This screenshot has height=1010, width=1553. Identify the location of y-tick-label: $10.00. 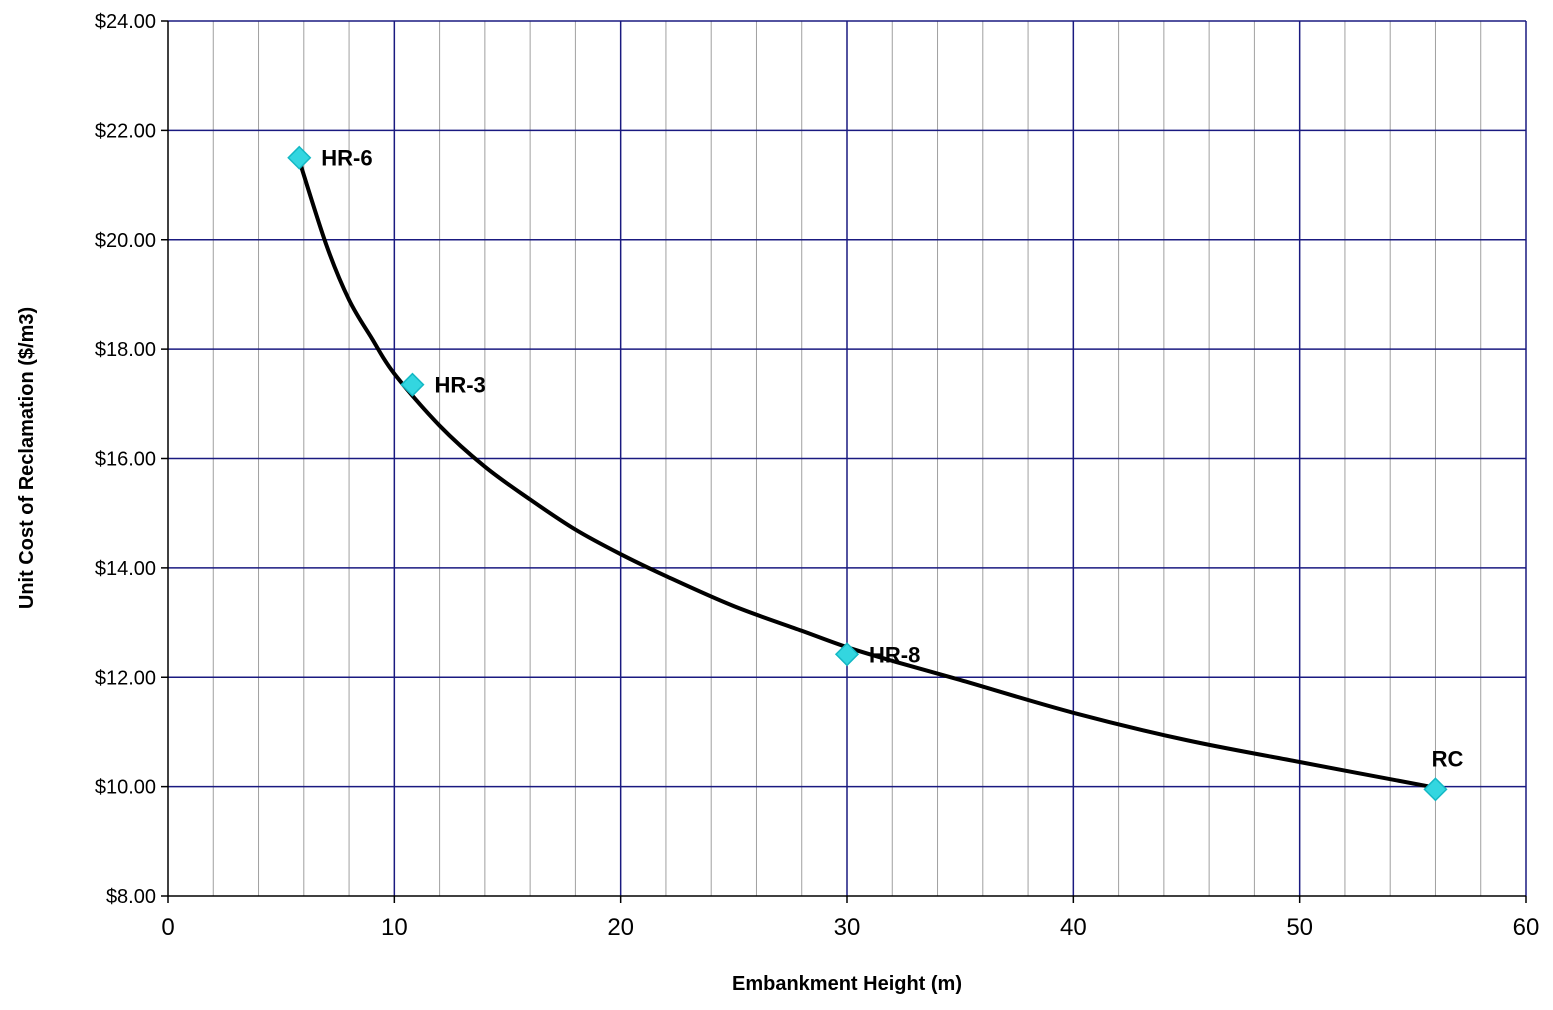
(125, 788).